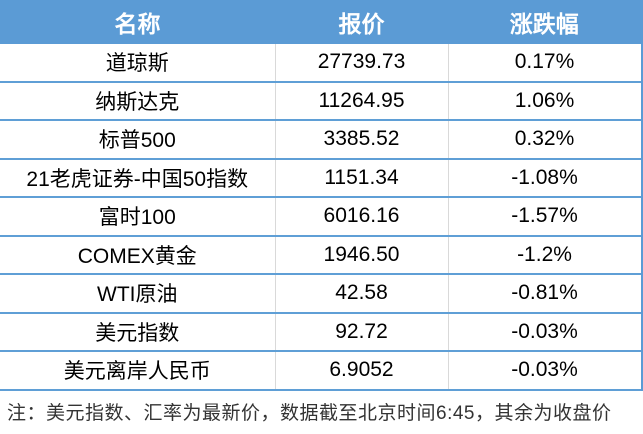 This screenshot has height=434, width=643. What do you see at coordinates (361, 255) in the screenshot?
I see `cell-quote: 1946.50` at bounding box center [361, 255].